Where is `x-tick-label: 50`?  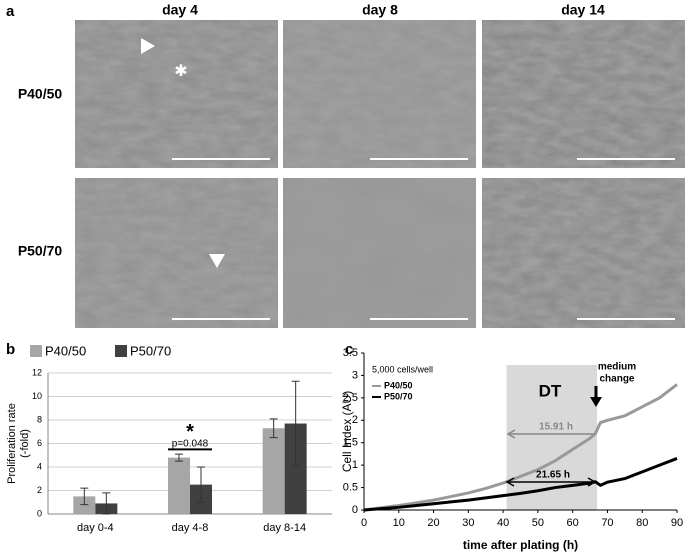
x-tick-label: 50 is located at coordinates (538, 523).